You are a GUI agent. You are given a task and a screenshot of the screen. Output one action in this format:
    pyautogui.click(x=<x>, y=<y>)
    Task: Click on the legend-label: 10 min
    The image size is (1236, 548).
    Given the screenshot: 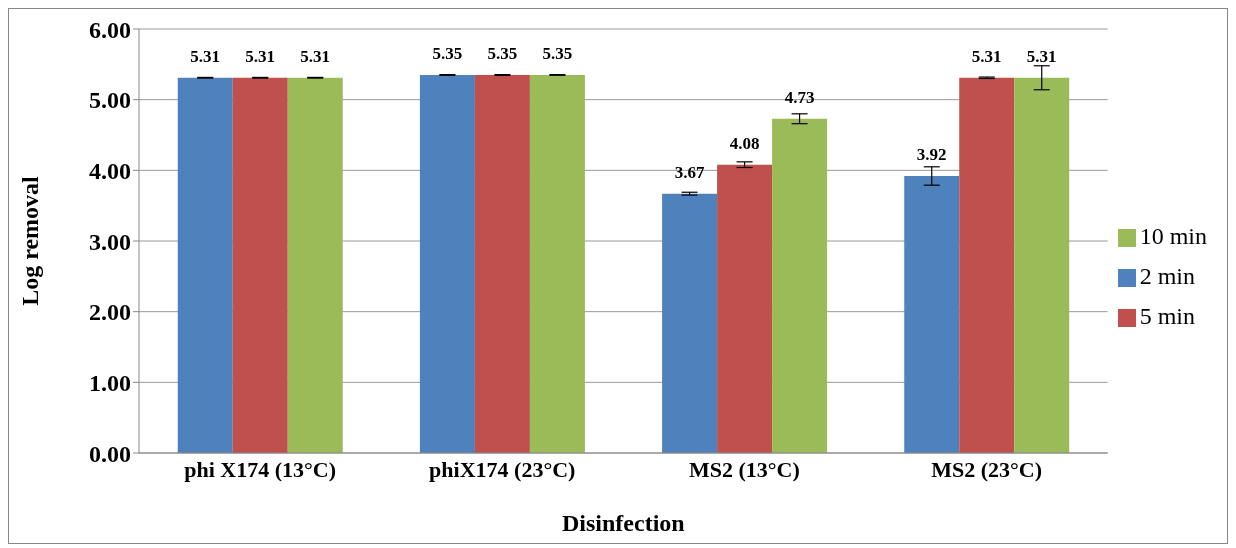 What is the action you would take?
    pyautogui.click(x=1173, y=236)
    